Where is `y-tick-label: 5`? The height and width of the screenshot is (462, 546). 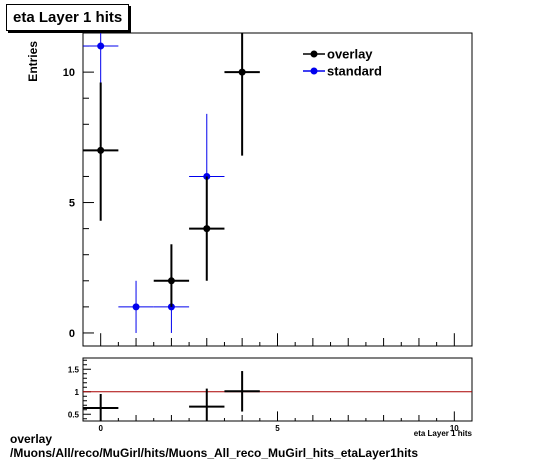 y-tick-label: 5 is located at coordinates (72, 204).